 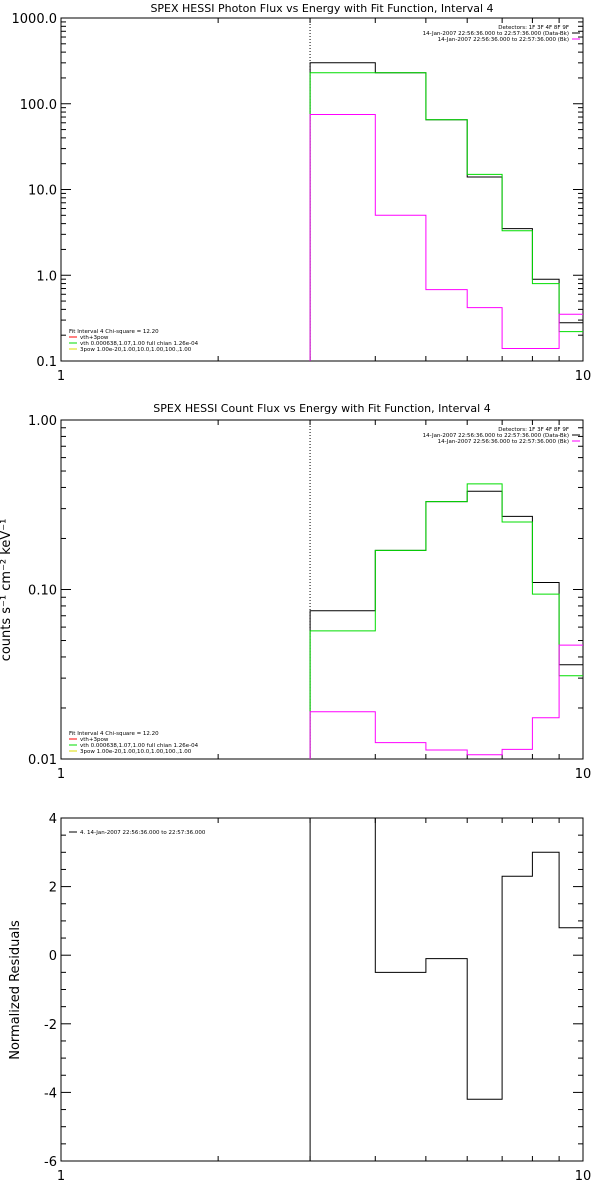 What do you see at coordinates (42, 191) in the screenshot?
I see `y-tick-label: 10.0` at bounding box center [42, 191].